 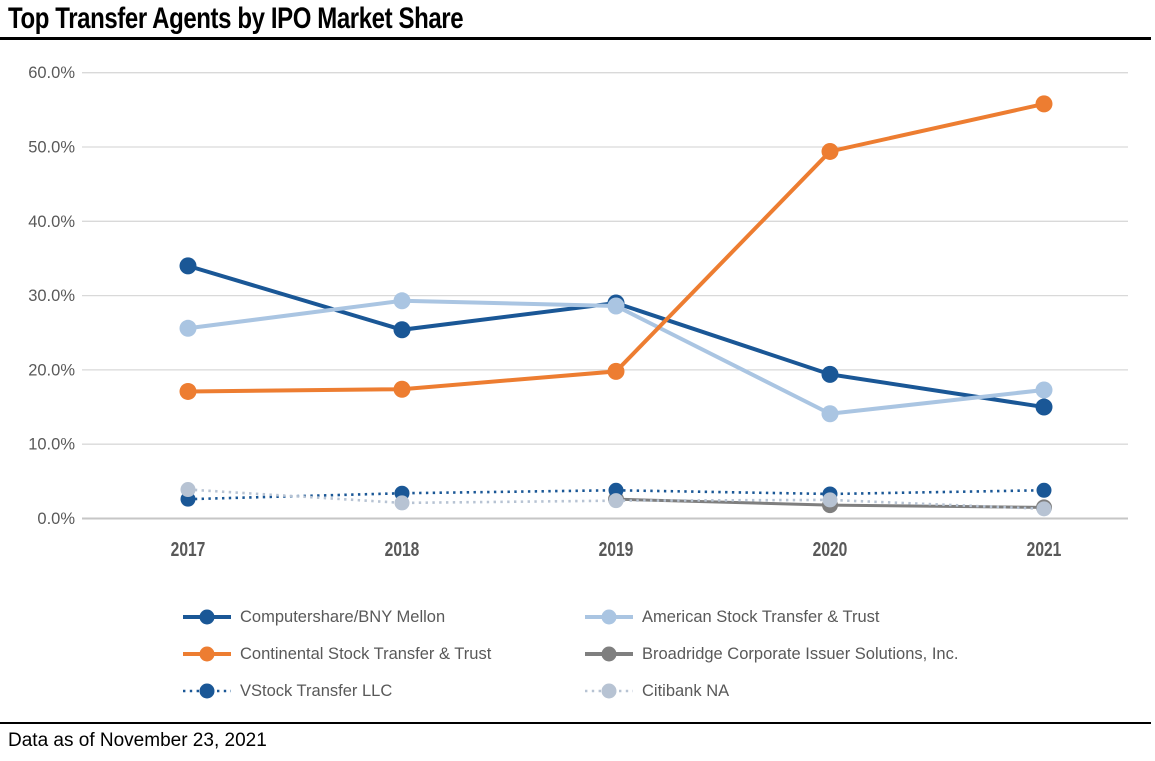 What do you see at coordinates (236, 18) in the screenshot?
I see `chart-title: Top Transfer Agents by IPO Market Share` at bounding box center [236, 18].